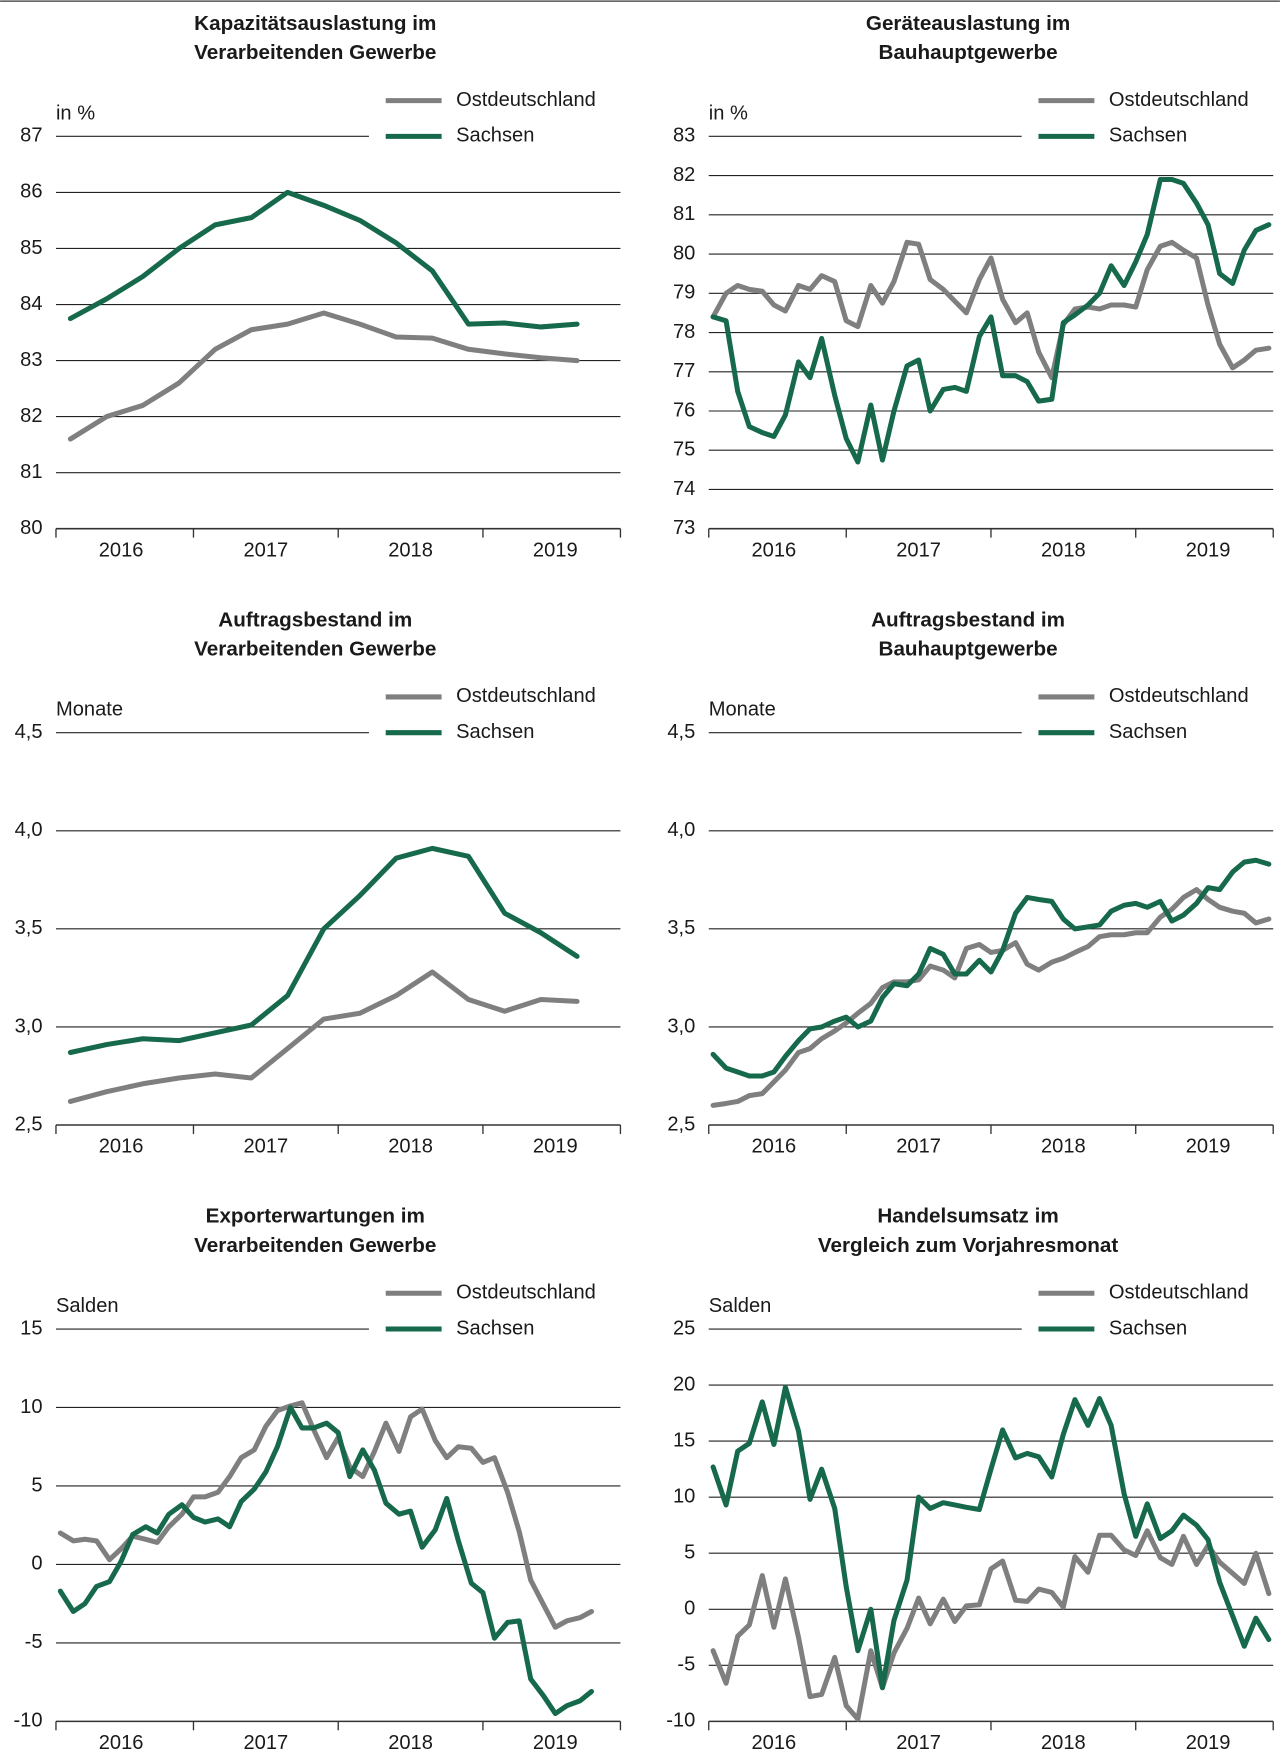 The image size is (1280, 1756). I want to click on y-tick-label: 20, so click(684, 1384).